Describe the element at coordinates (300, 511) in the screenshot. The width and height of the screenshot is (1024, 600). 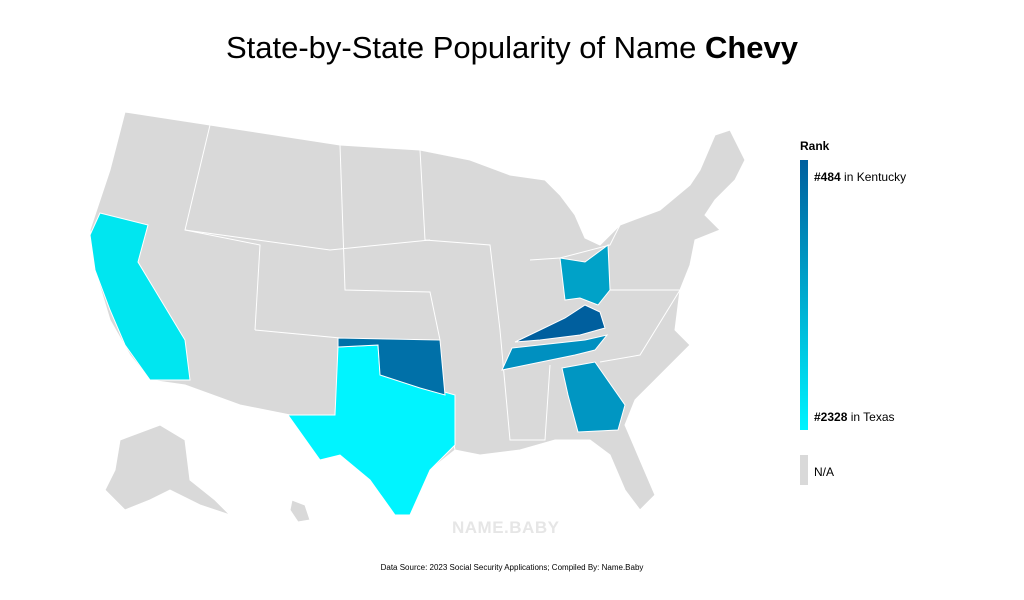
I see `hawaii` at that location.